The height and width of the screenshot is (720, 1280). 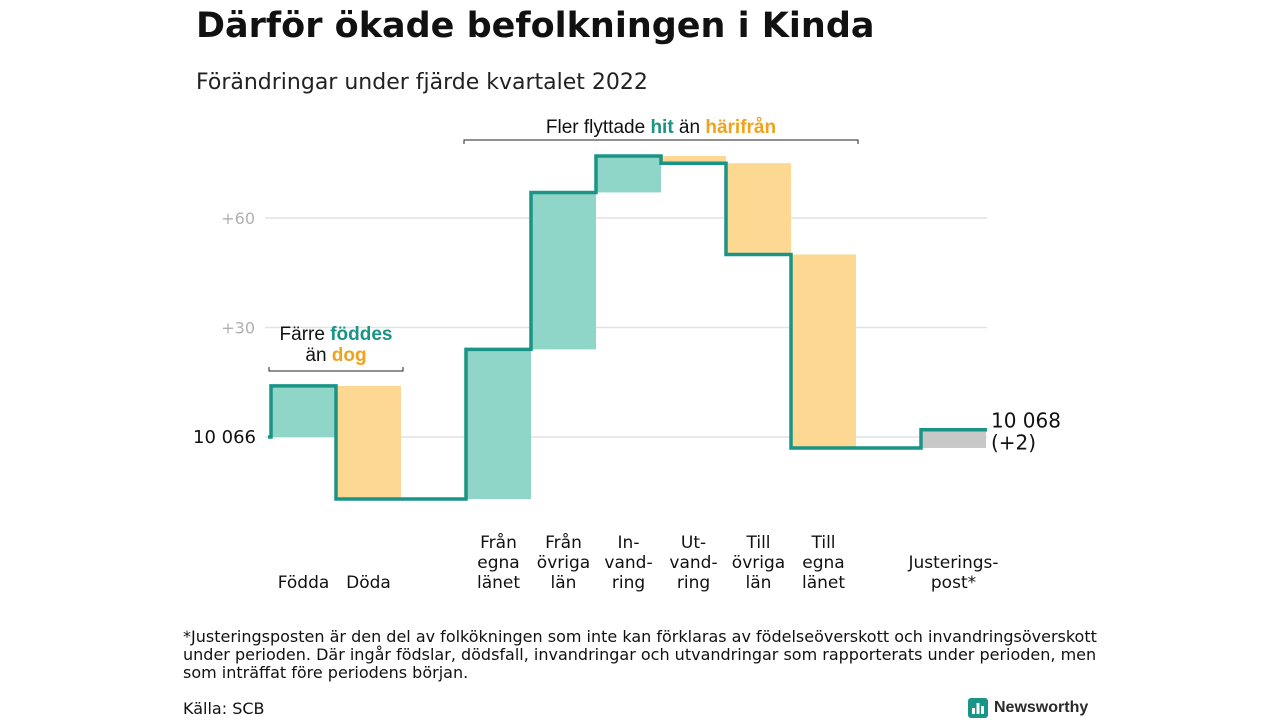 I want to click on annotation-text-part: härifrån, so click(x=740, y=127).